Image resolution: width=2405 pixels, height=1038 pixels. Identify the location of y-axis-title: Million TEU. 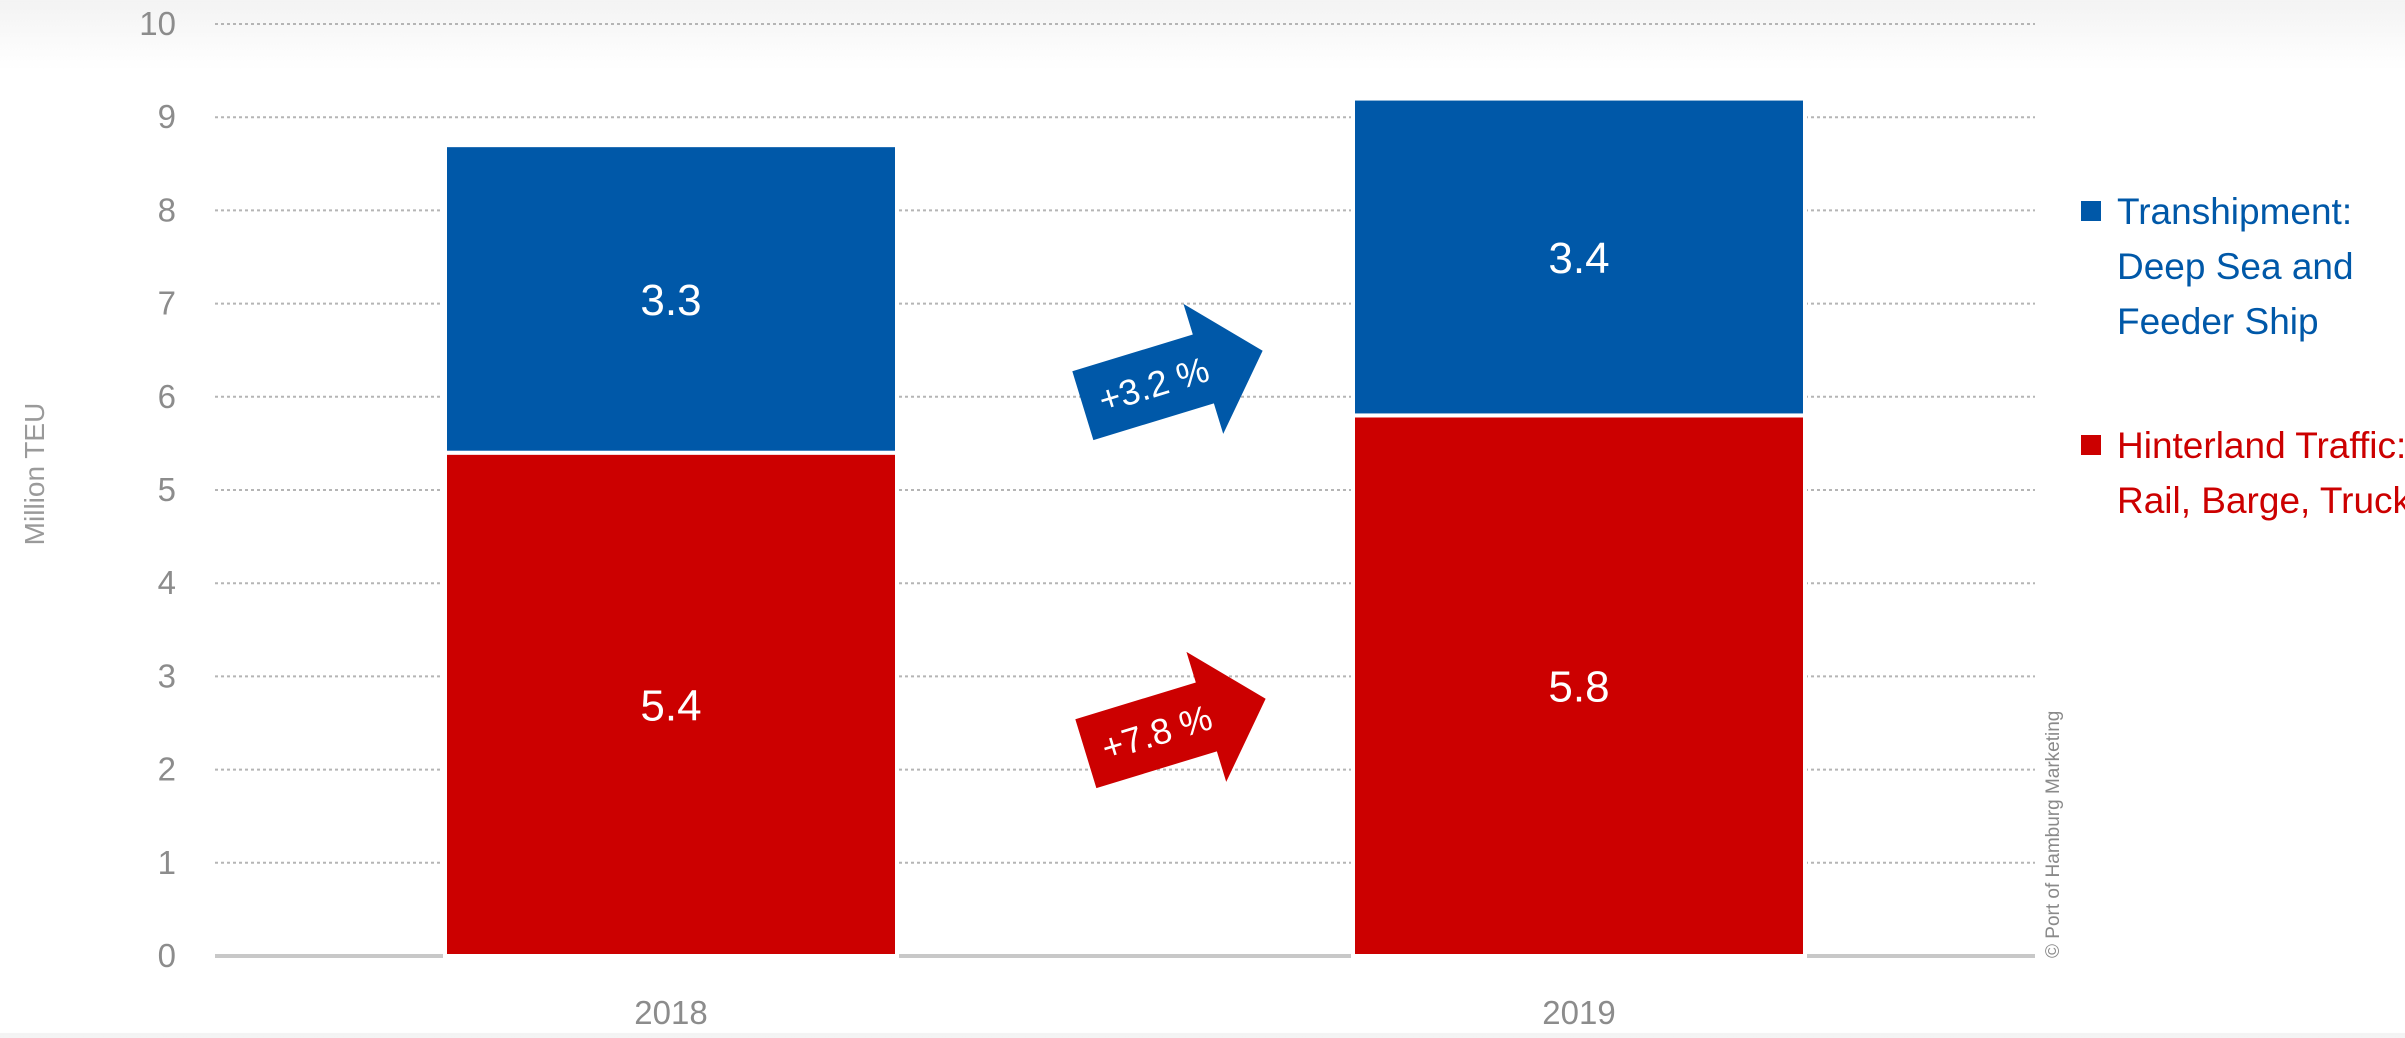
(34, 474).